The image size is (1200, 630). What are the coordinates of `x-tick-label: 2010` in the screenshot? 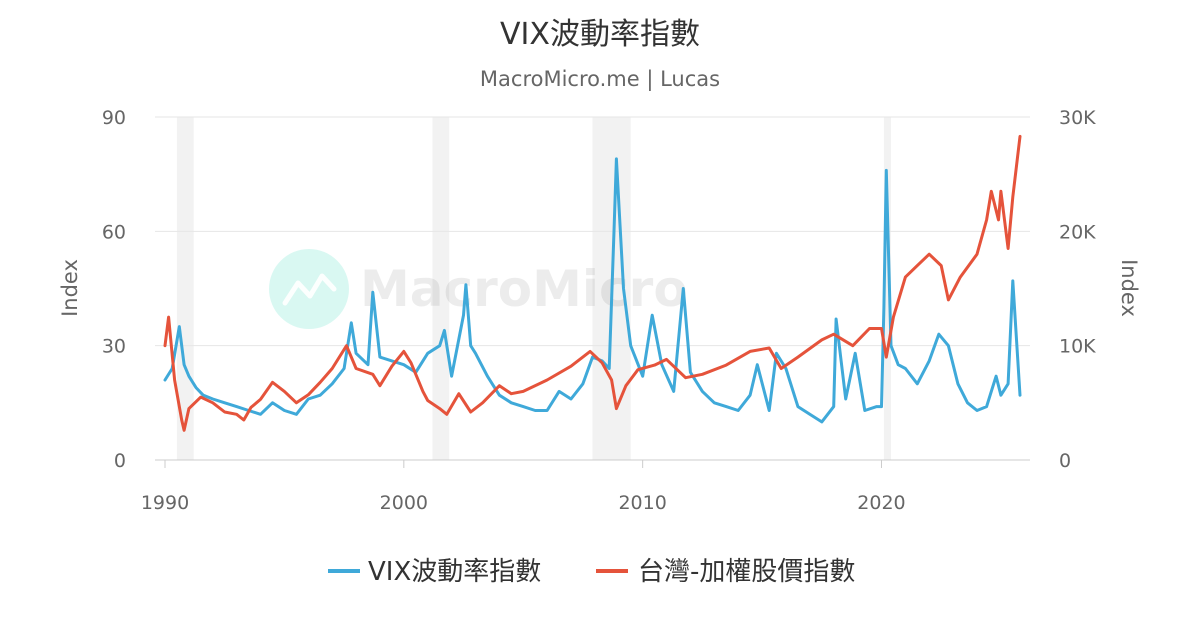 It's located at (642, 503).